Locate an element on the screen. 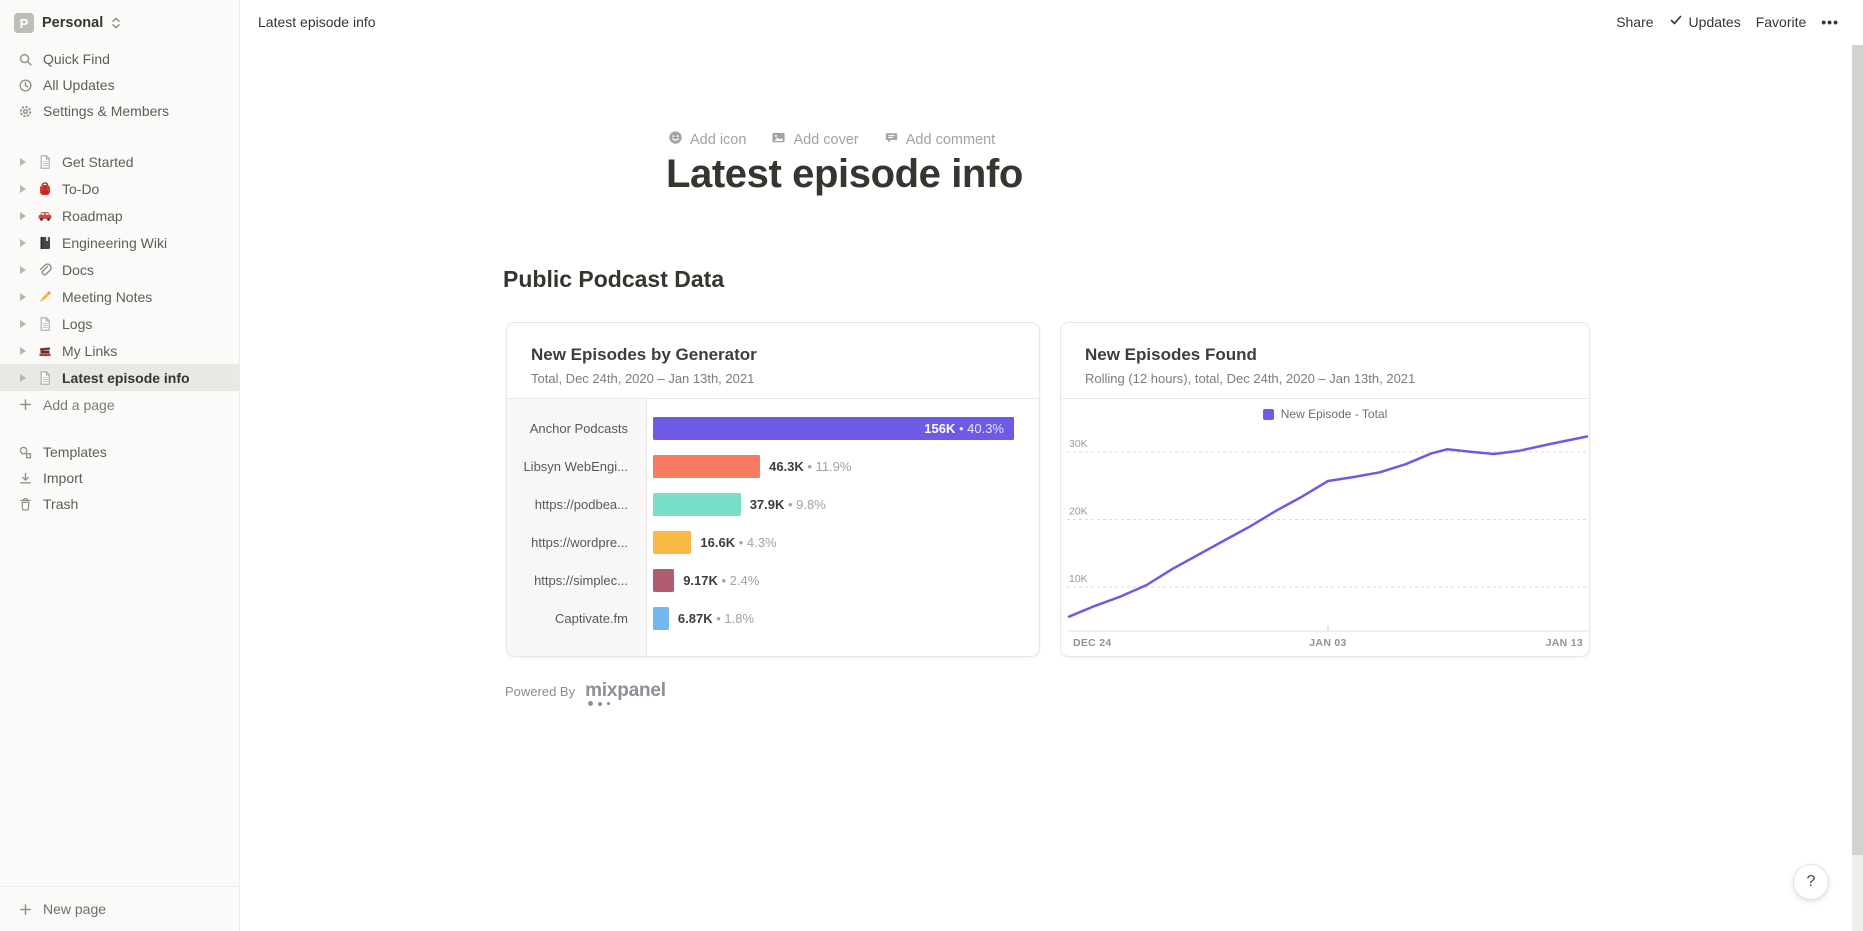 This screenshot has height=931, width=1863. bar-row: https://wordpre... 16.6K • 4.3% is located at coordinates (768, 543).